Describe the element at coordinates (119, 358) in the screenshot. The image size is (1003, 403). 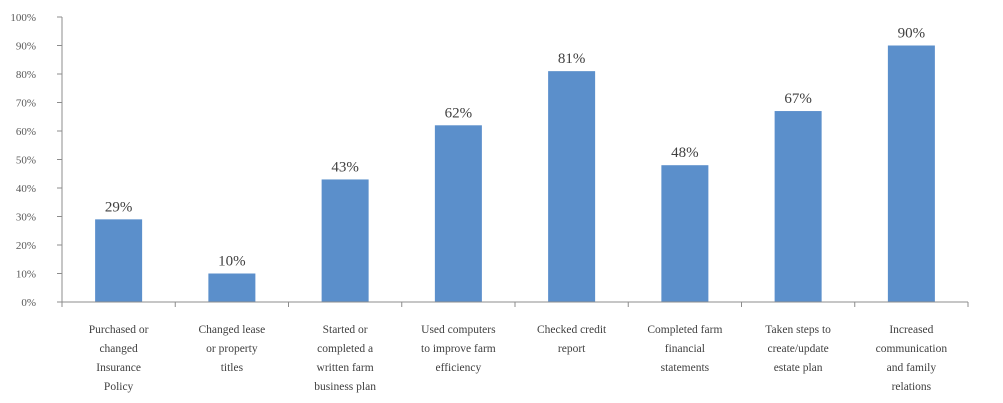
I see `category-label: Purchased or changed Insurance Policy` at that location.